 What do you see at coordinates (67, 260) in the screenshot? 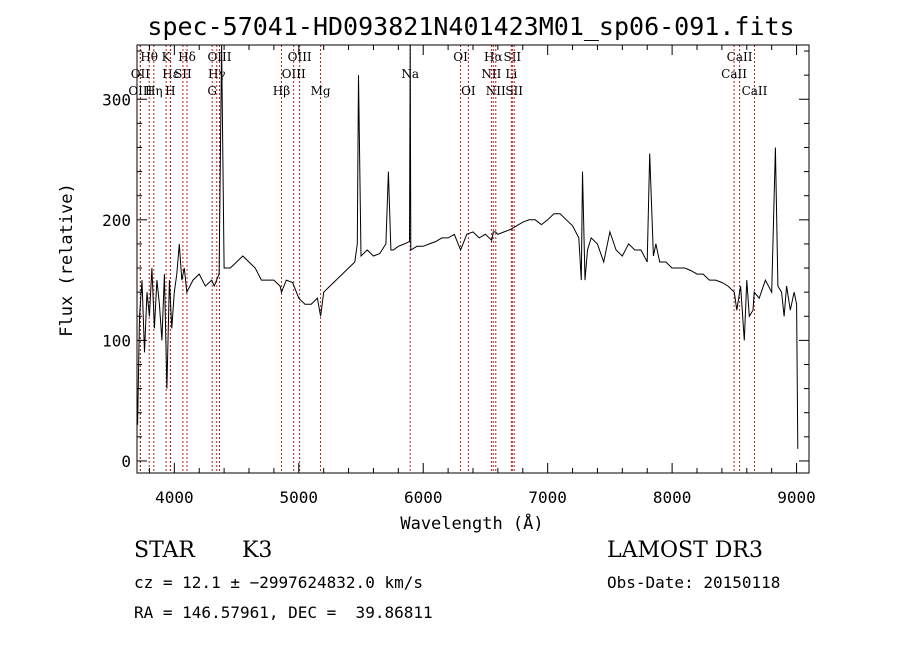
I see `y-axis-label: Flux (relative)` at bounding box center [67, 260].